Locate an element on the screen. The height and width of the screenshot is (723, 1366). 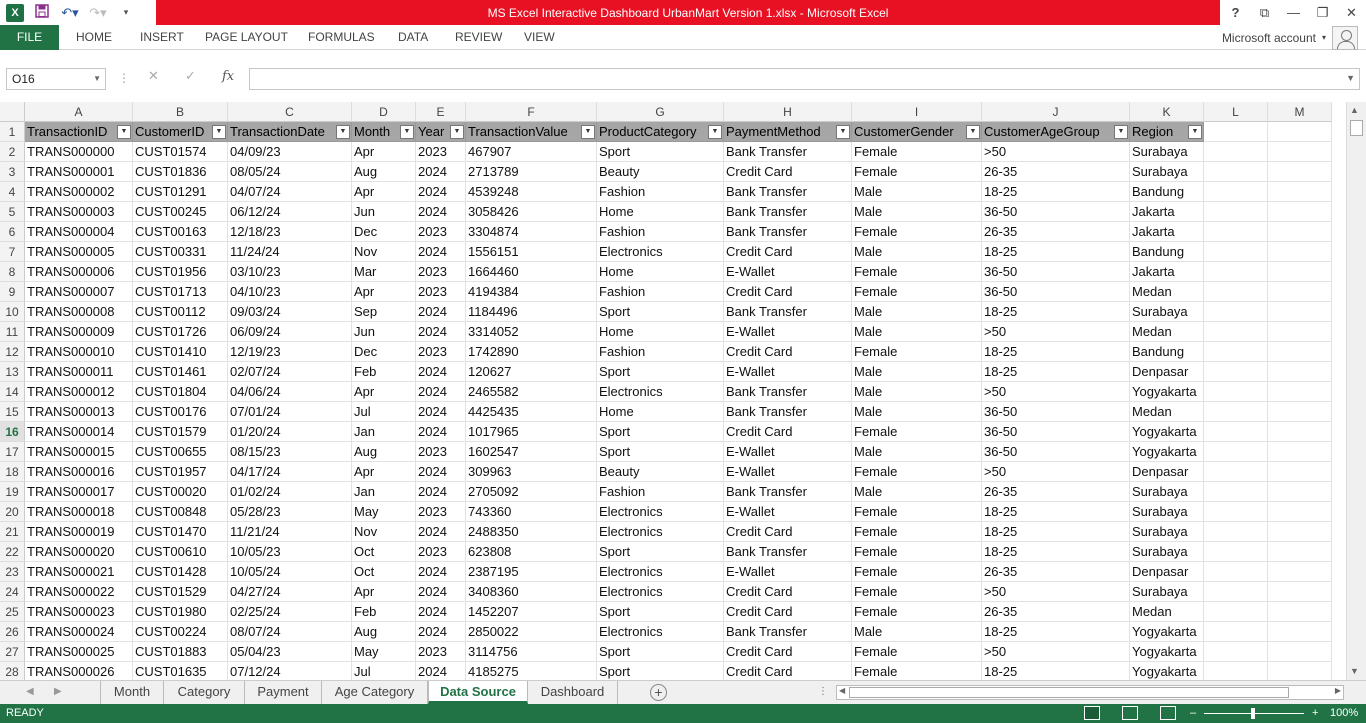
cell: TRANS000013 is located at coordinates (79, 412).